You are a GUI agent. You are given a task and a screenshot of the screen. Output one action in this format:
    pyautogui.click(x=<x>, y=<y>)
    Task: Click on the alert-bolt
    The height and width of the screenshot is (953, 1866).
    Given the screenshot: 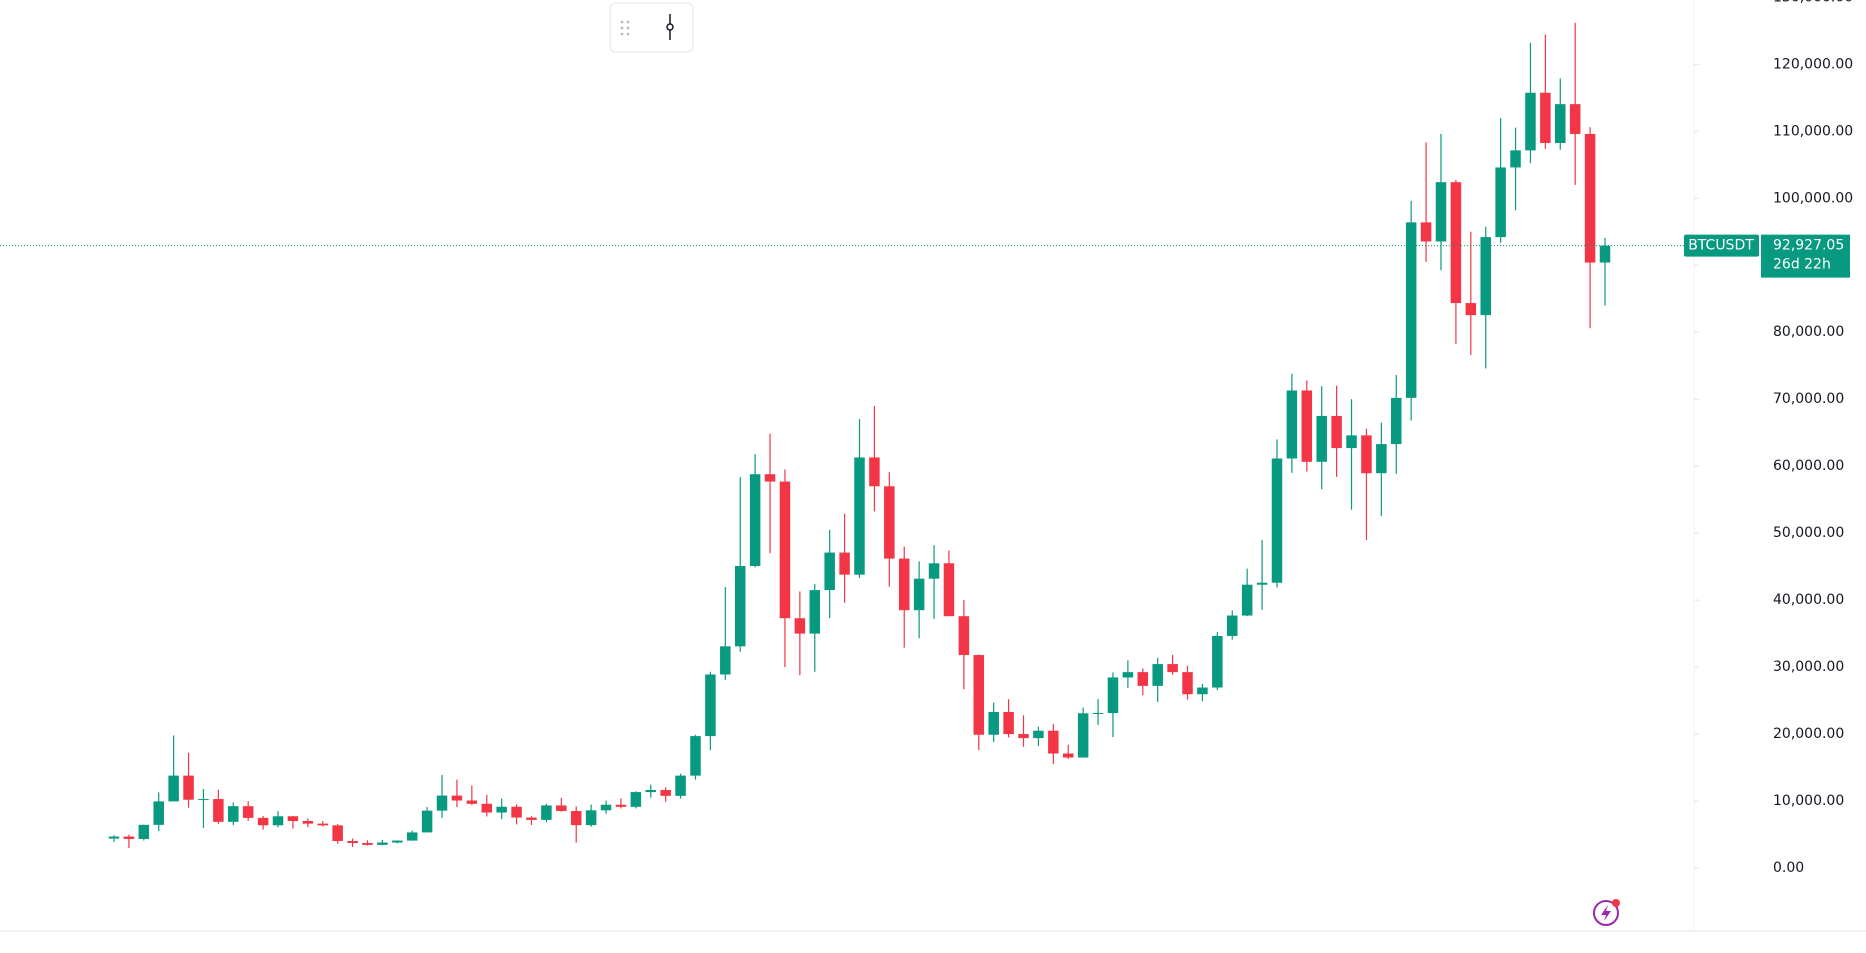 What is the action you would take?
    pyautogui.click(x=1606, y=913)
    